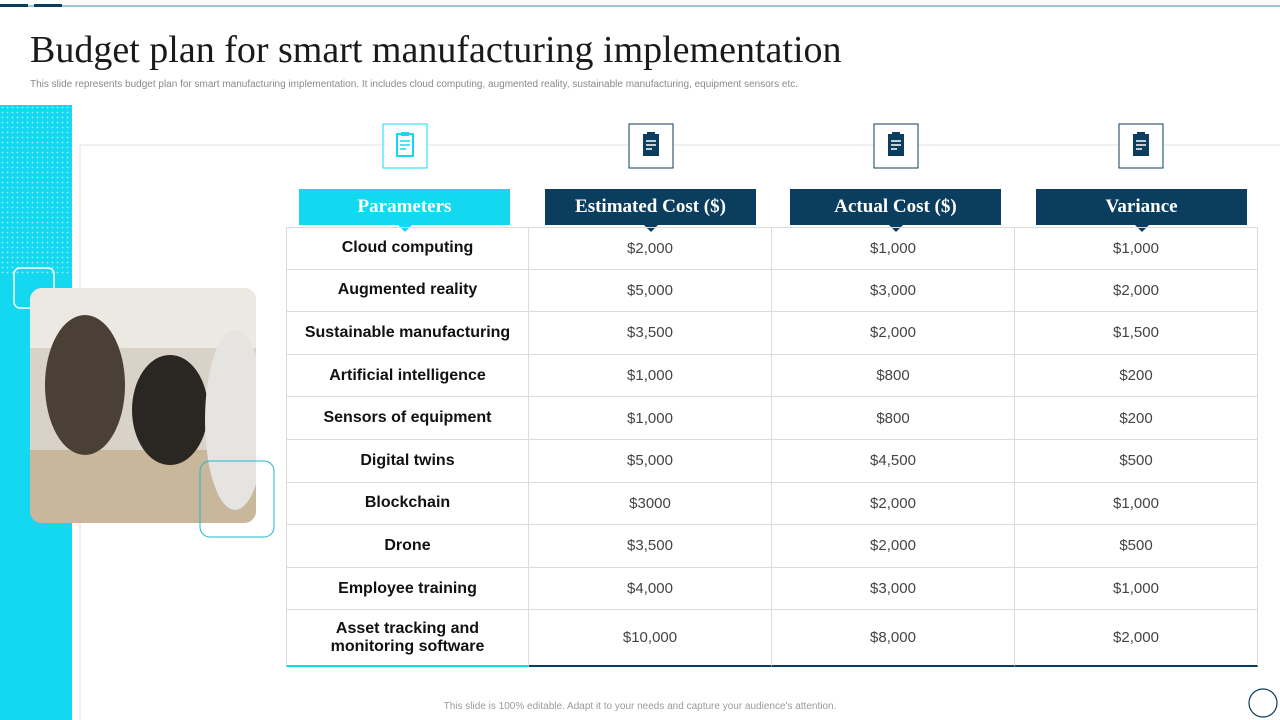 The height and width of the screenshot is (720, 1280). What do you see at coordinates (1136, 333) in the screenshot?
I see `value-cell: $1,500` at bounding box center [1136, 333].